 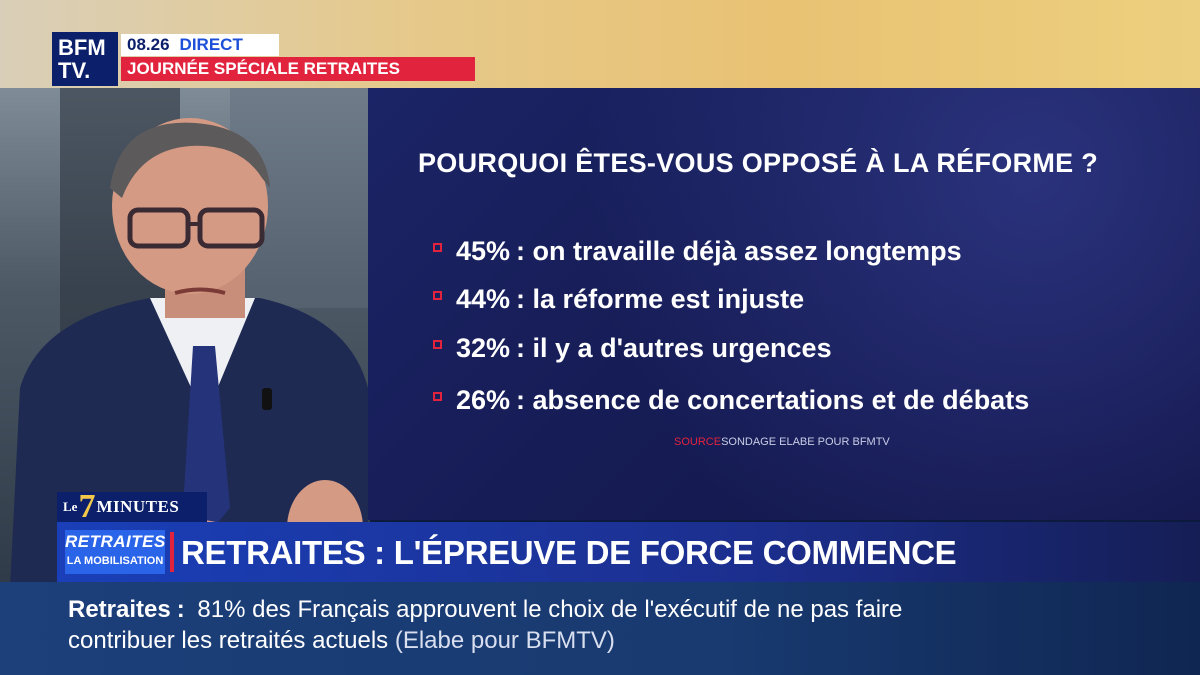 I want to click on poll-reason-item: 32% : il y a d'autres urgences, so click(x=632, y=348).